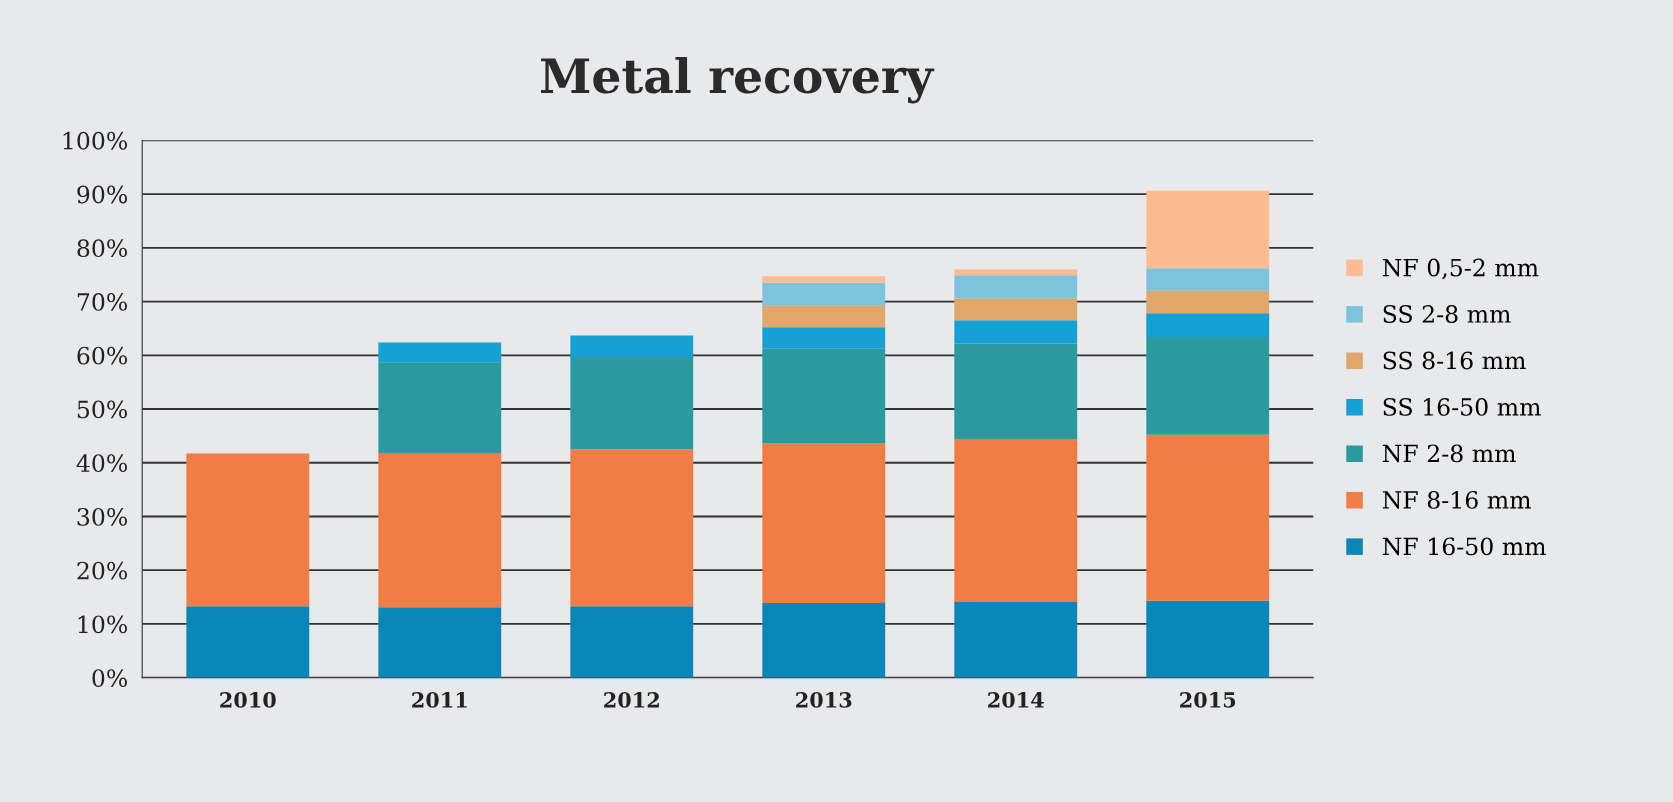 This screenshot has height=802, width=1673. Describe the element at coordinates (1464, 546) in the screenshot. I see `legend-label: NF 16-50 mm` at that location.